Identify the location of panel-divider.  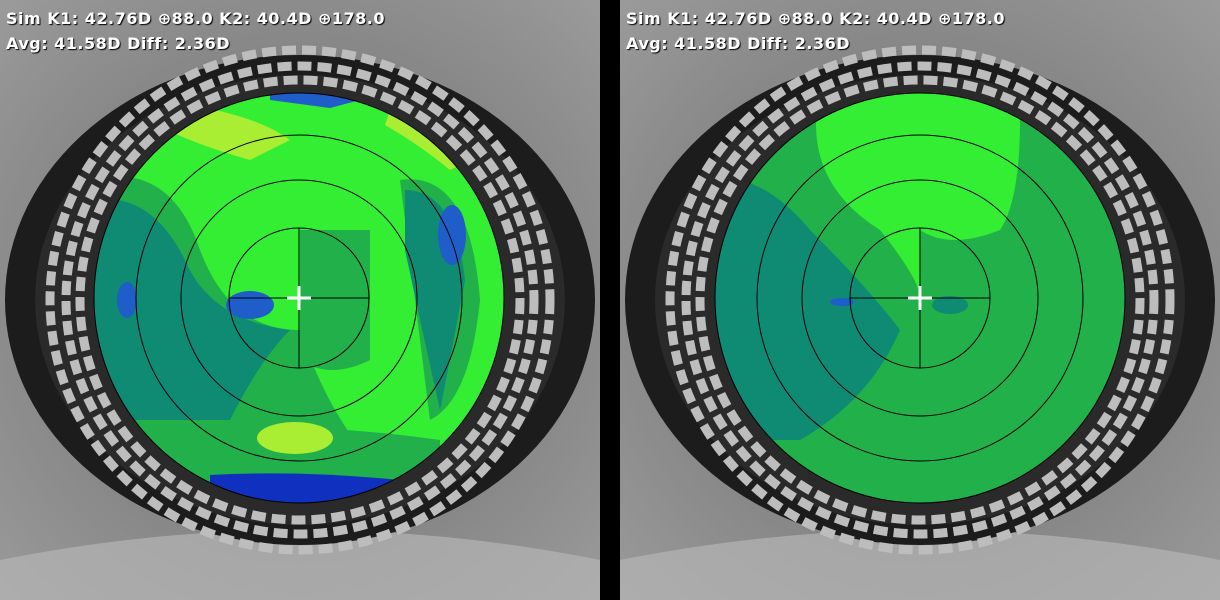
(610, 300).